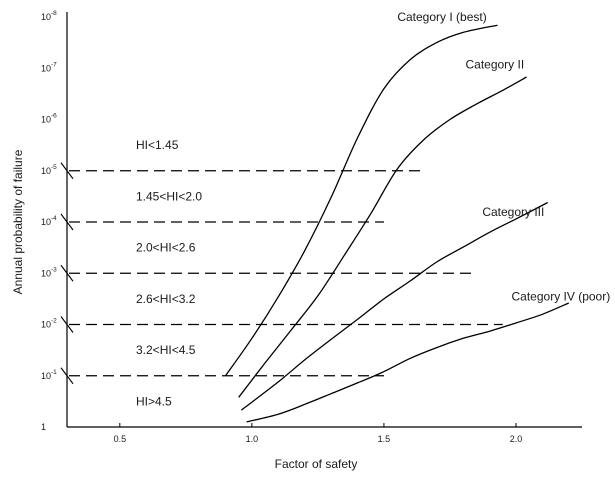 The height and width of the screenshot is (483, 615). I want to click on y-tick-exponent: -1, so click(54, 372).